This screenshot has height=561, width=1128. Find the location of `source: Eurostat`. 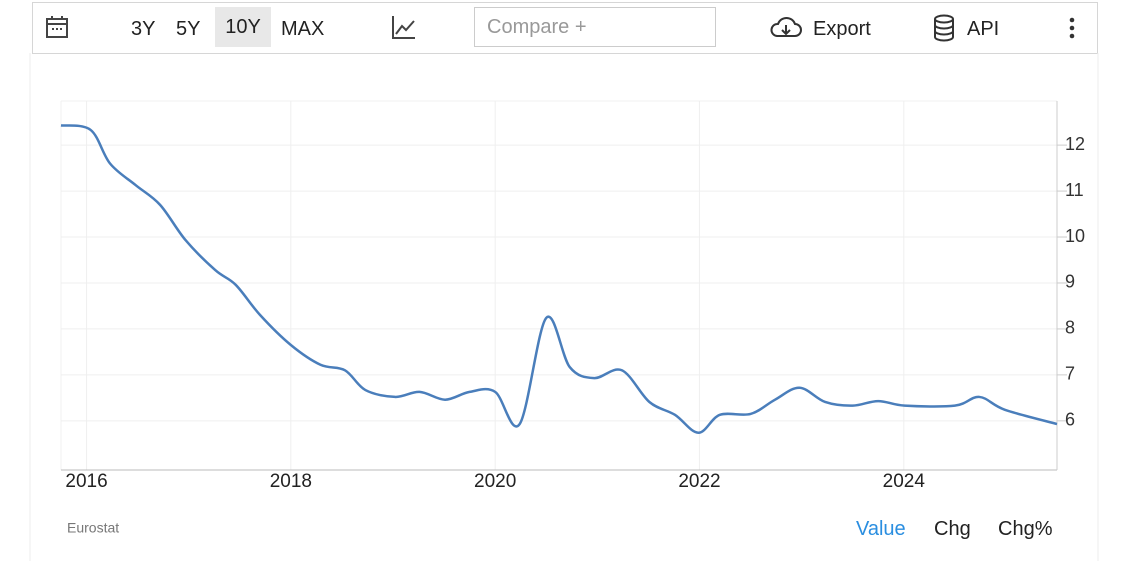

source: Eurostat is located at coordinates (93, 528).